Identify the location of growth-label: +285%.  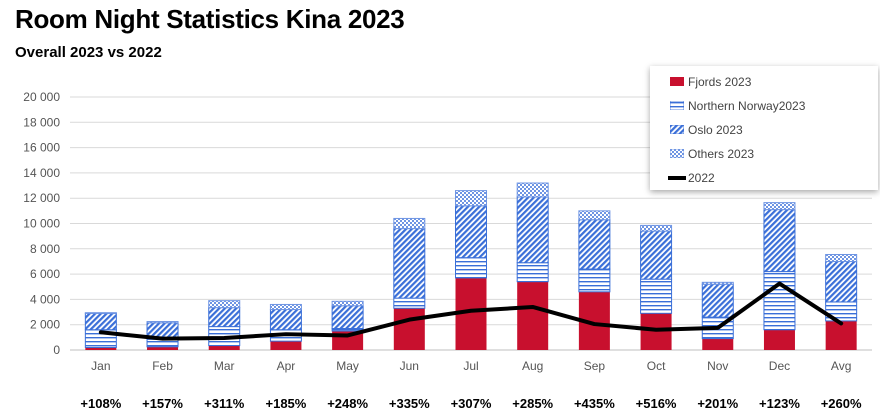
(532, 403).